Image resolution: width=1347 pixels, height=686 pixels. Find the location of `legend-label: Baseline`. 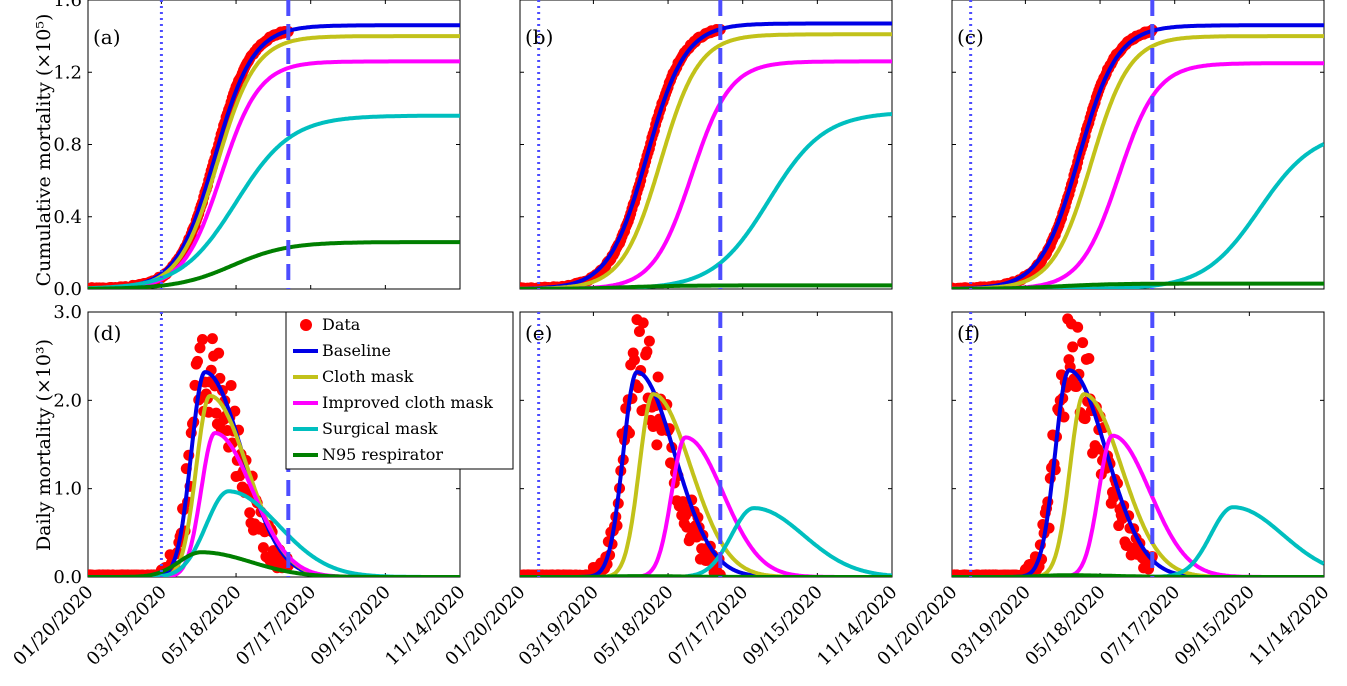

legend-label: Baseline is located at coordinates (356, 350).